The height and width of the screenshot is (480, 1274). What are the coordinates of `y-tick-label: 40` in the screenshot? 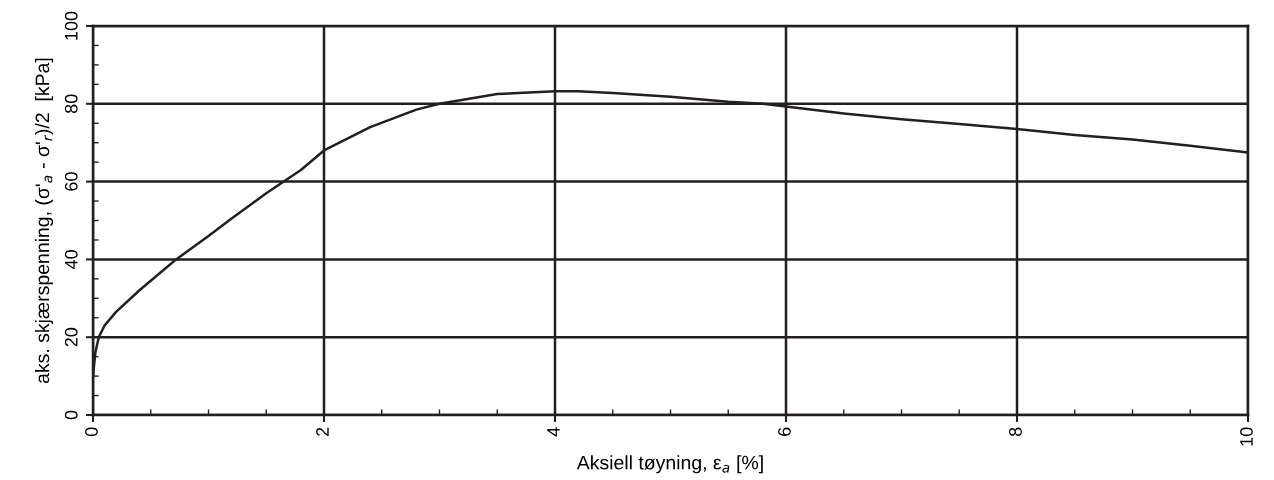 It's located at (71, 260).